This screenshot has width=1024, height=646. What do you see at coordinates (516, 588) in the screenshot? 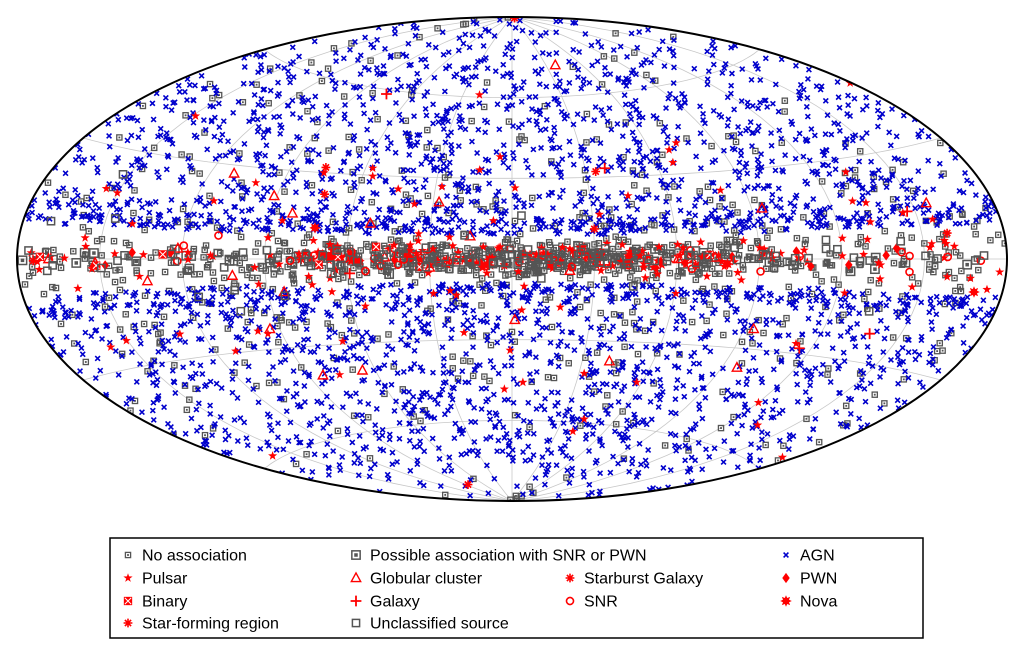
I see `legend-frame` at bounding box center [516, 588].